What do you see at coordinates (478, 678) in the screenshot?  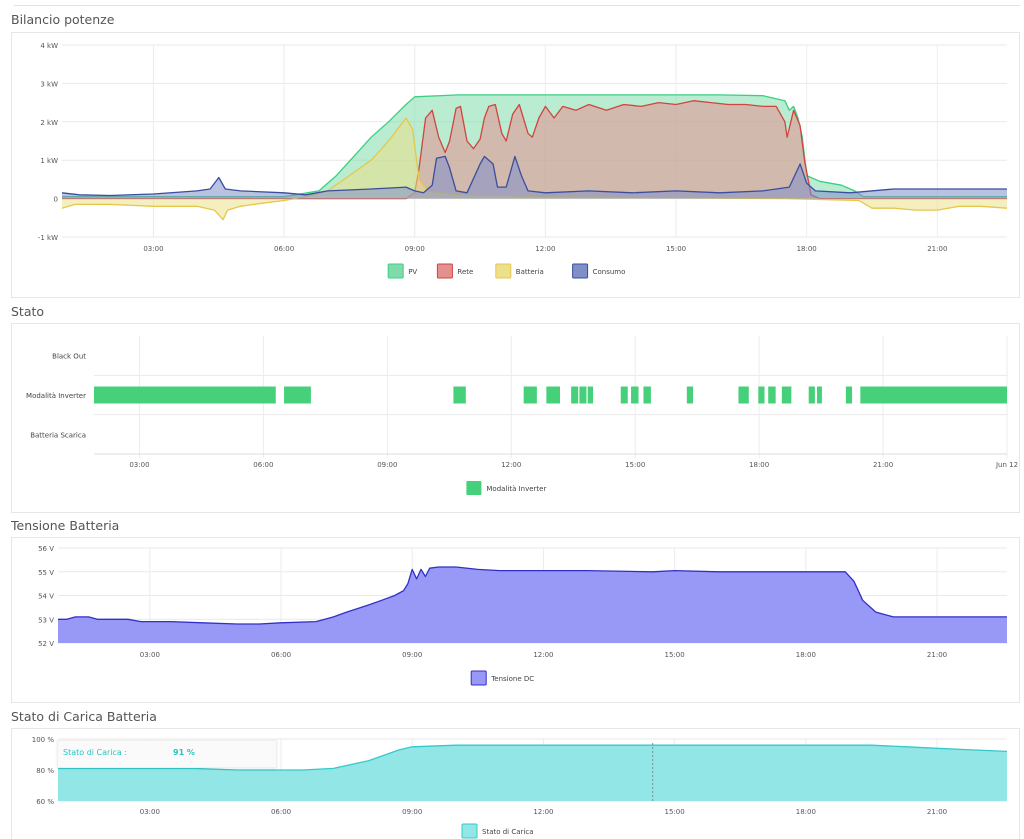 I see `legend-swatch-tensione-dc` at bounding box center [478, 678].